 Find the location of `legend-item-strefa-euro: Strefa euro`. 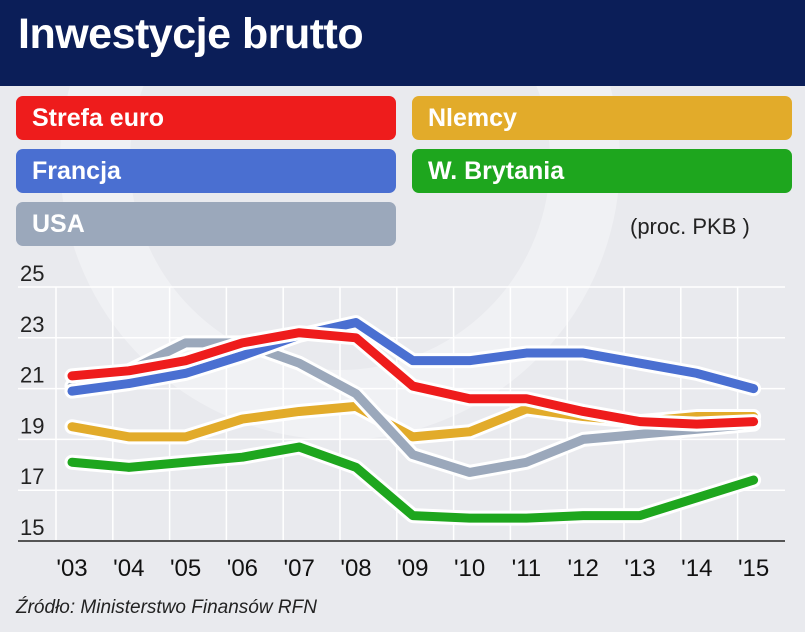

legend-item-strefa-euro: Strefa euro is located at coordinates (206, 118).